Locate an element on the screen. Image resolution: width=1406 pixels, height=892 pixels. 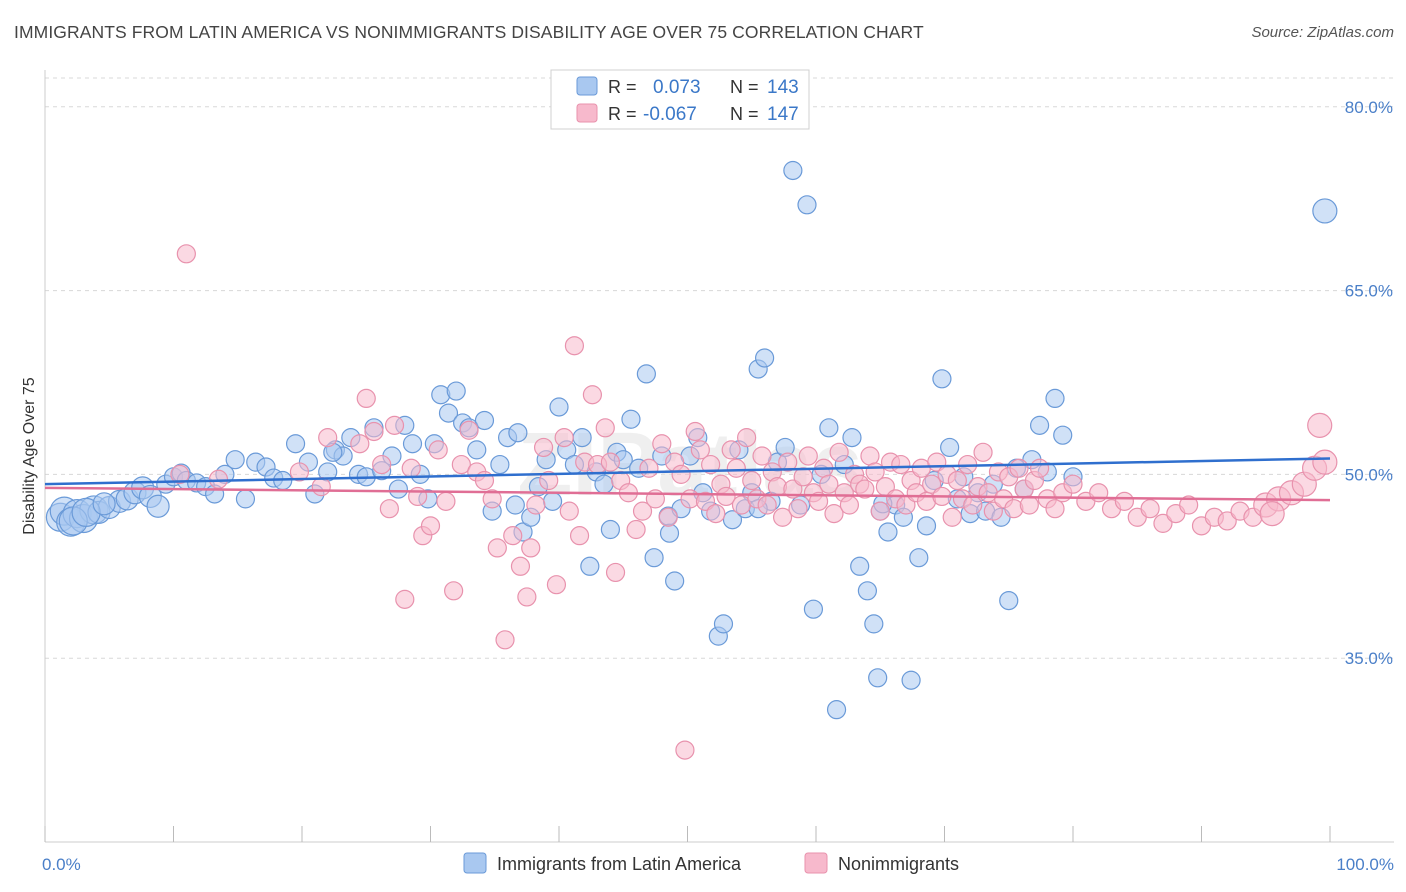
nonimmigrants-trend-line is located at coordinates (687, 494).